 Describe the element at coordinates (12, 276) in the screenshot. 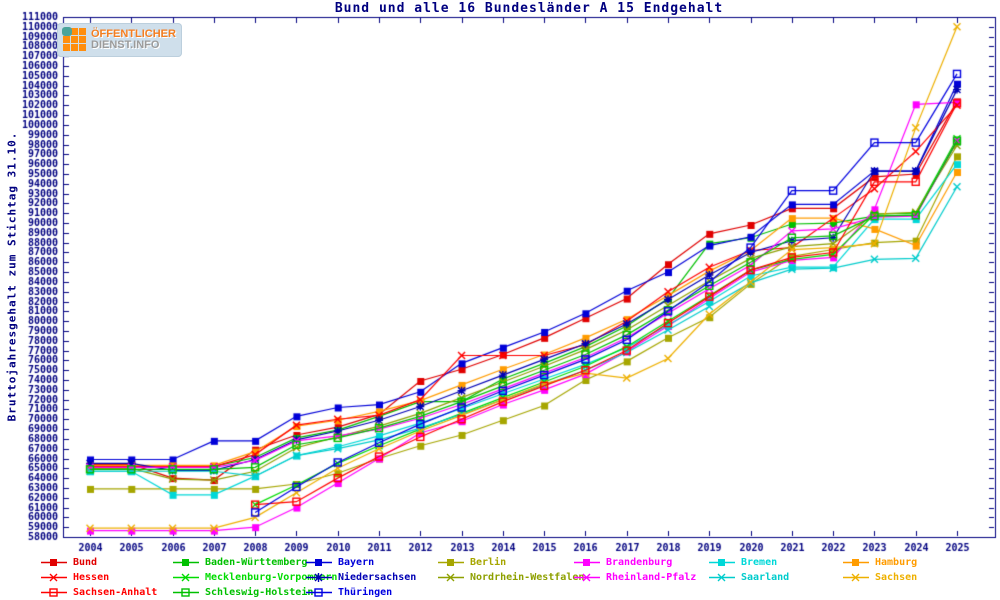

I see `y-axis-label: Bruttojahresgehalt zum Stichtag 31.10.` at that location.